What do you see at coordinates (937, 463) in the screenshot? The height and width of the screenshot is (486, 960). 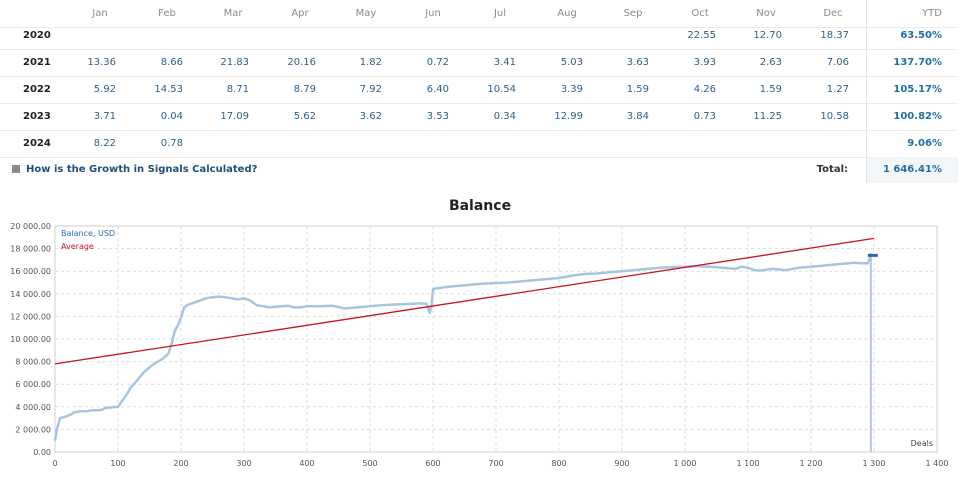 I see `x-tick-label: 1 400` at bounding box center [937, 463].